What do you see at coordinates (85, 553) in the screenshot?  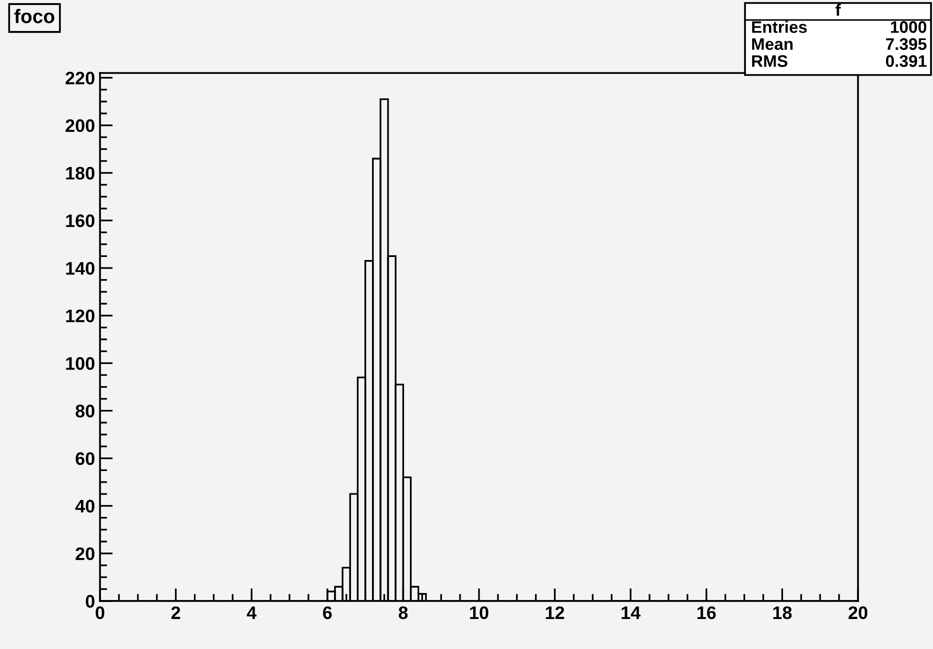 I see `y-tick-label: 20` at bounding box center [85, 553].